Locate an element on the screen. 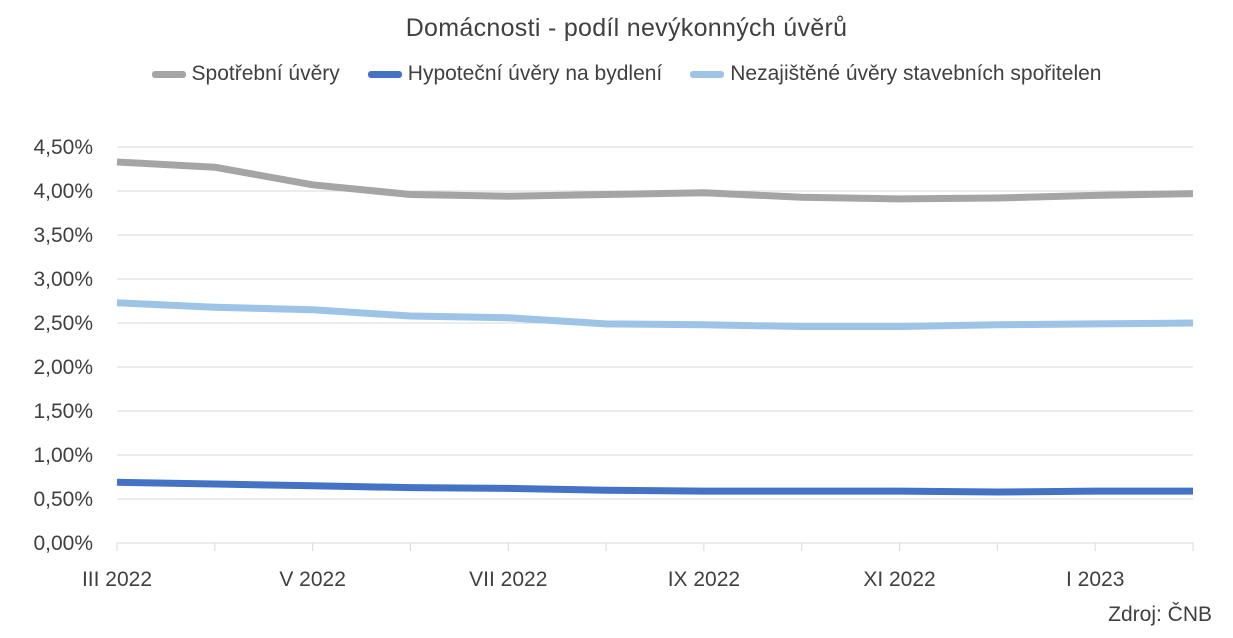  legend-item: Hypoteční úvěry na bydlení is located at coordinates (515, 74).